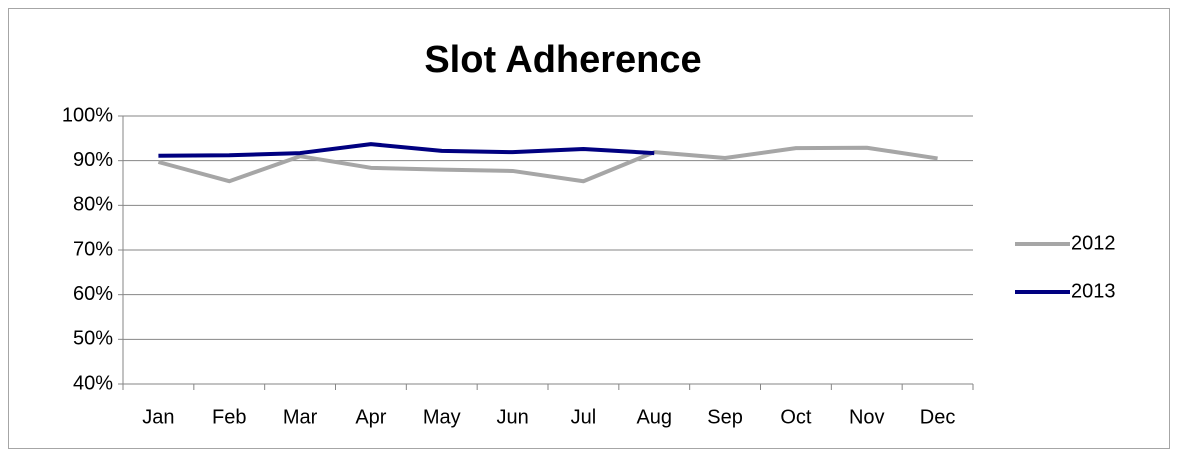 This screenshot has width=1178, height=456. What do you see at coordinates (654, 417) in the screenshot?
I see `x-tick-label: Aug` at bounding box center [654, 417].